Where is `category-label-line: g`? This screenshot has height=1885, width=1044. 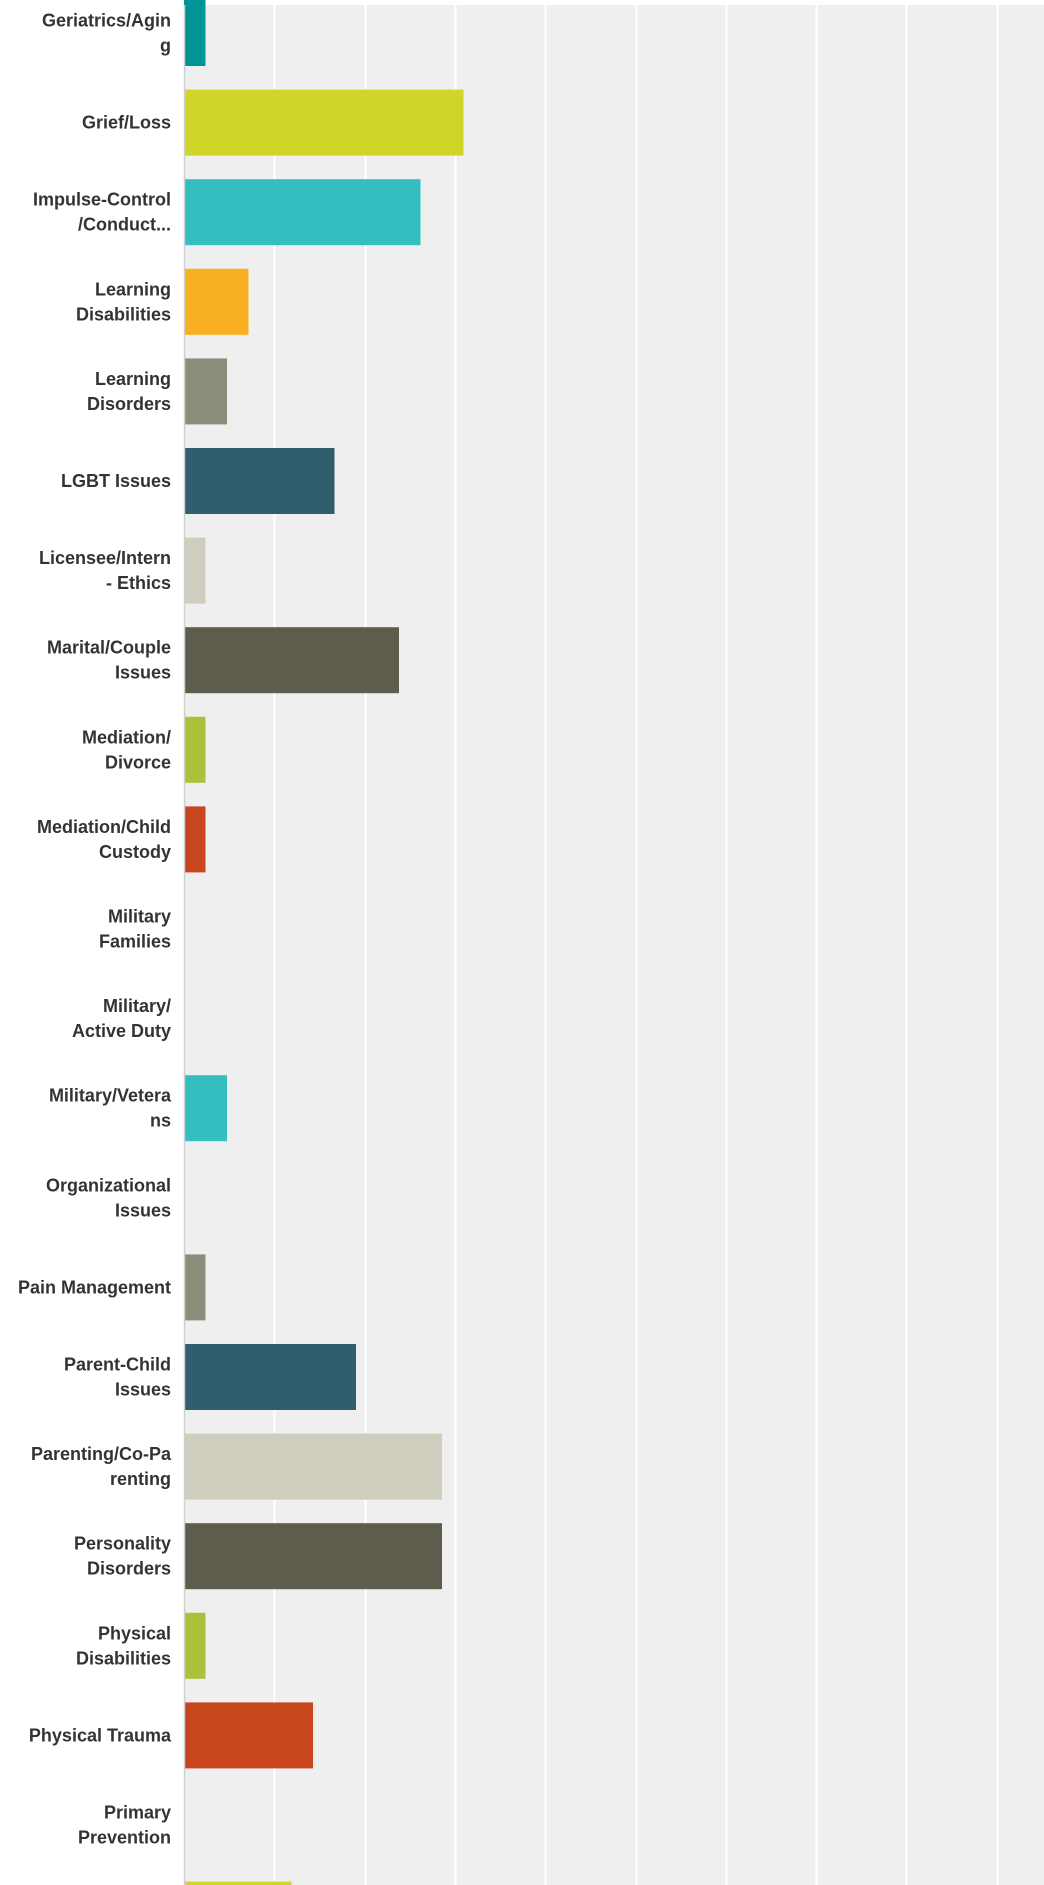 category-label-line: g is located at coordinates (165, 46).